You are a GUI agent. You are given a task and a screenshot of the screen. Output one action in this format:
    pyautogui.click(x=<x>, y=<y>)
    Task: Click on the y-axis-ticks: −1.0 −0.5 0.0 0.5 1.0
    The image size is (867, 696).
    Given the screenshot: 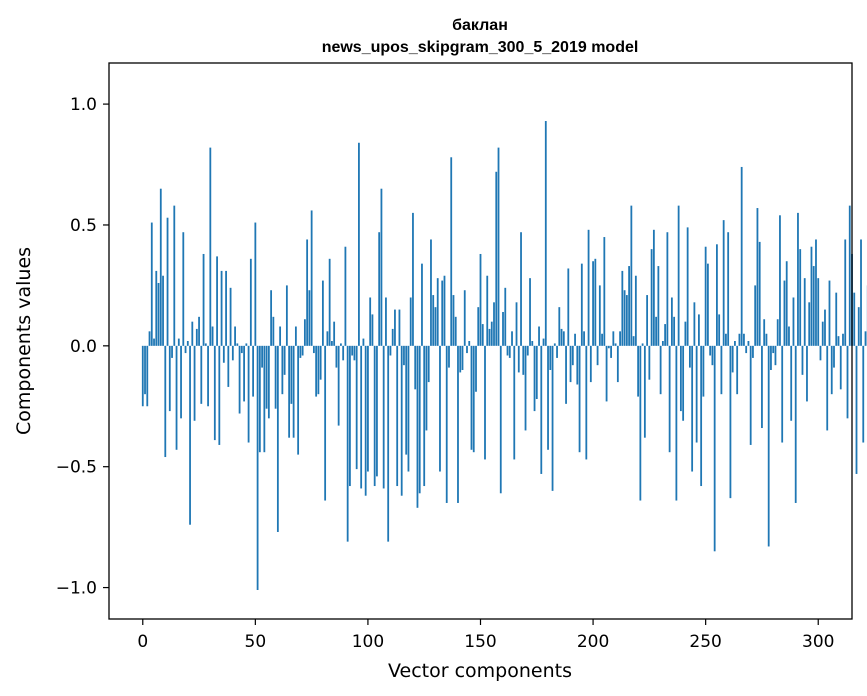 What is the action you would take?
    pyautogui.click(x=82, y=347)
    